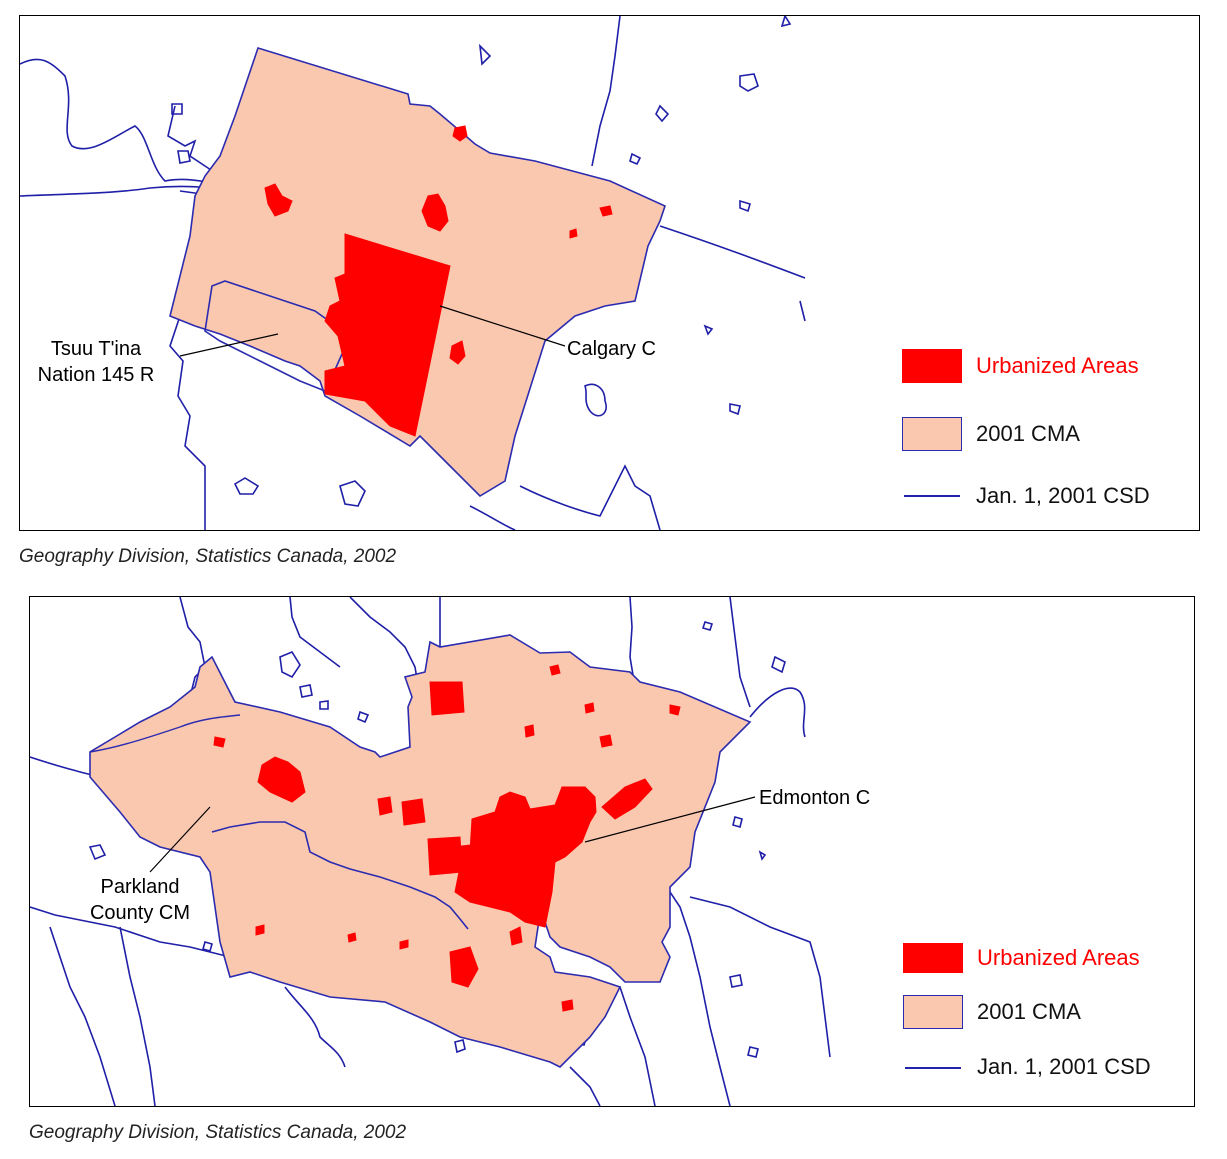 The image size is (1227, 1159). What do you see at coordinates (140, 913) in the screenshot?
I see `parkland-label-line2: County CM` at bounding box center [140, 913].